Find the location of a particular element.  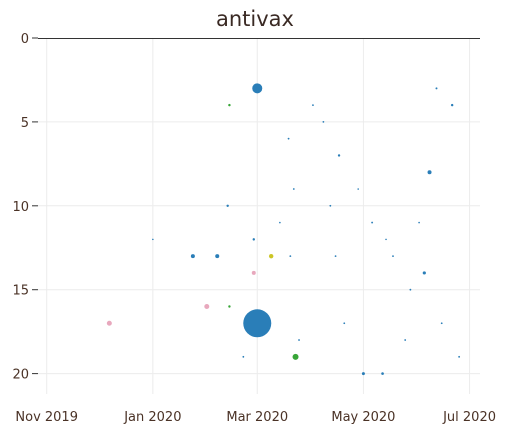

y-axis-ticks: 0 5 10 15 20 is located at coordinates (25, 207).